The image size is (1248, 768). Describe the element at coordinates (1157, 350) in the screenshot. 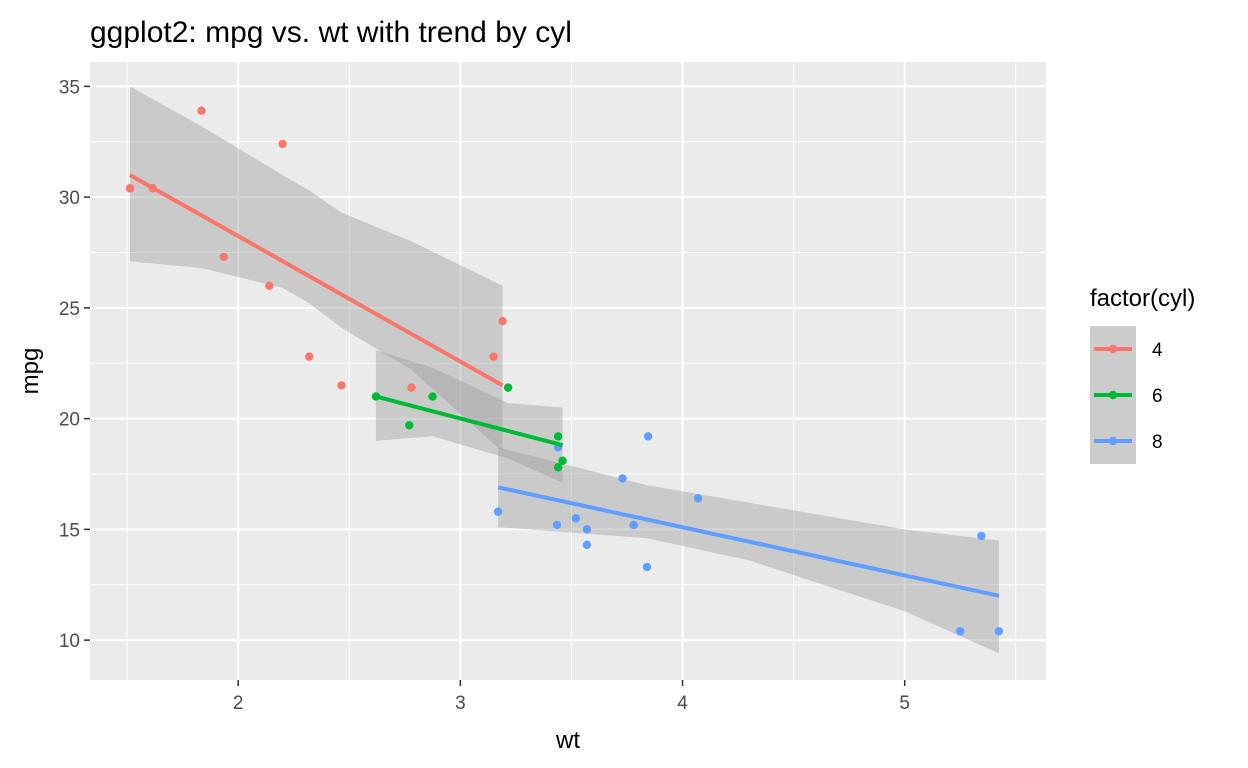

I see `legend-label-4: 4` at that location.